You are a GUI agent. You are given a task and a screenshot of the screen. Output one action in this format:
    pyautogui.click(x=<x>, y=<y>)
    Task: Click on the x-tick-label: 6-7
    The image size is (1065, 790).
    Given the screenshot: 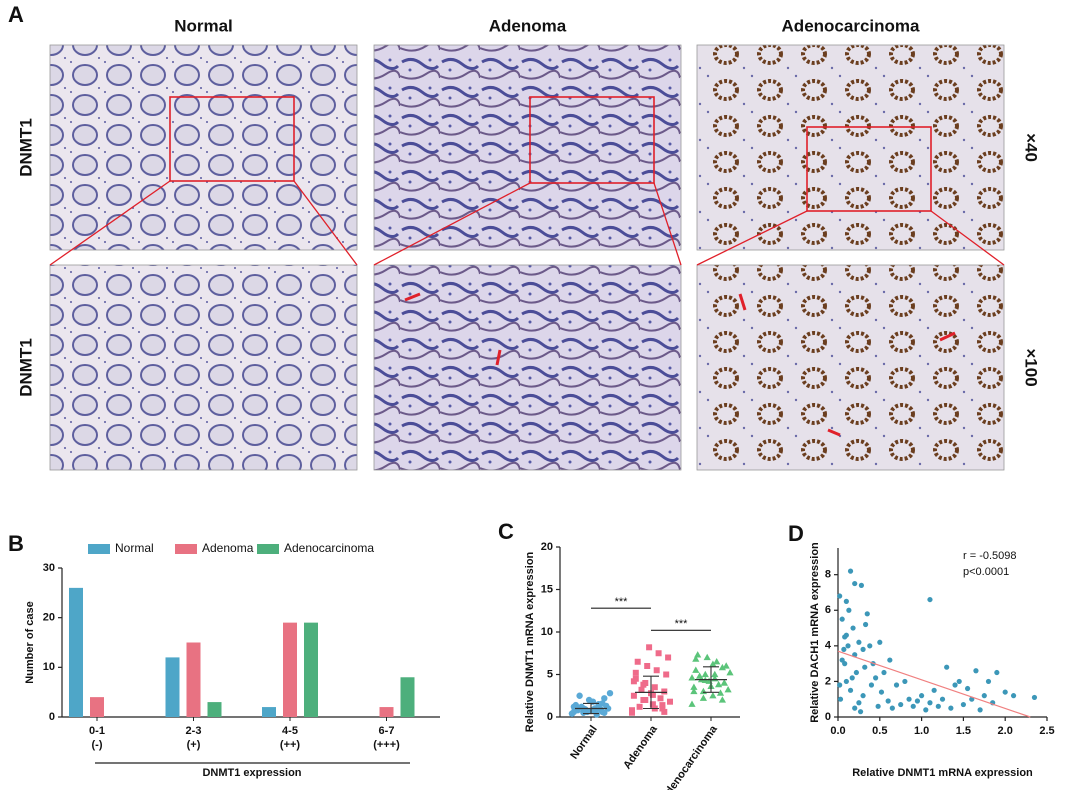 What is the action you would take?
    pyautogui.click(x=387, y=731)
    